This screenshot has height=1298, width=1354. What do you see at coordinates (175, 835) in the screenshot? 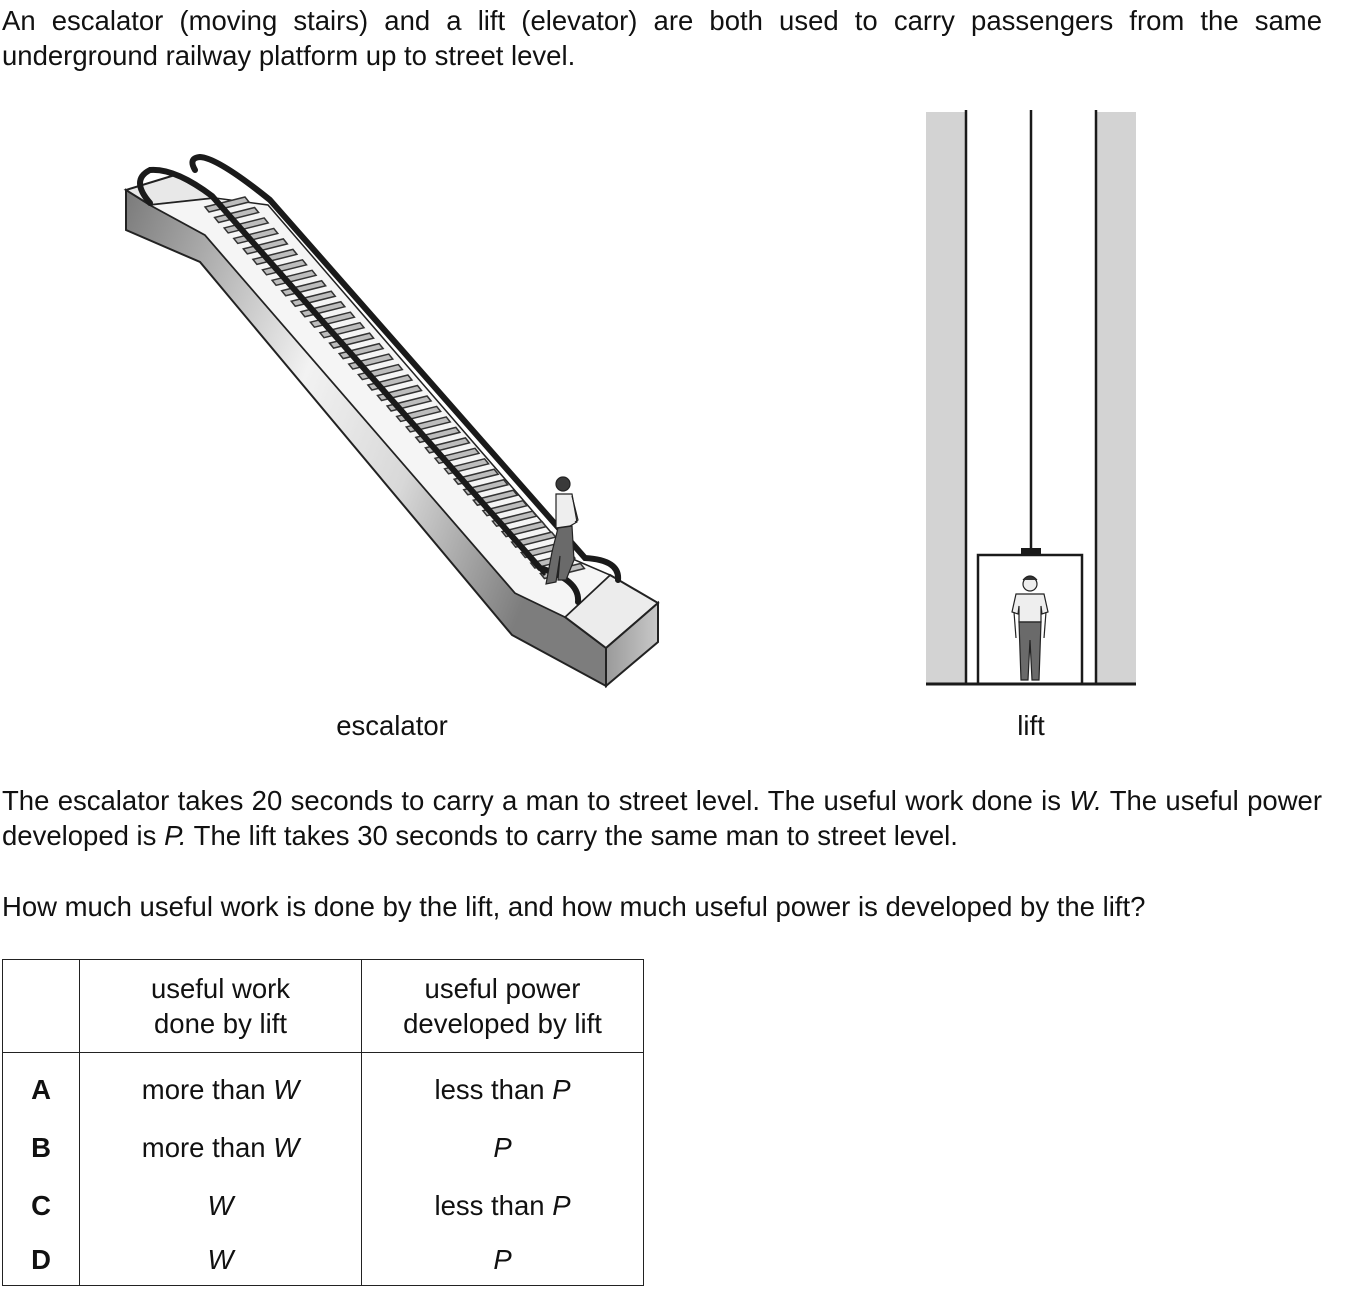
I see `power-symbol: P.` at bounding box center [175, 835].